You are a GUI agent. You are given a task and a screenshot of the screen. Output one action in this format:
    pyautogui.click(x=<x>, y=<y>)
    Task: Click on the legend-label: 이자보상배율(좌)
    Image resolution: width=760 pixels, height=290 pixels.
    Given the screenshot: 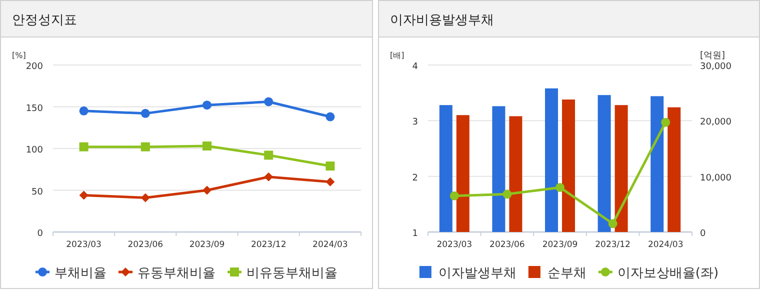 What is the action you would take?
    pyautogui.click(x=668, y=273)
    